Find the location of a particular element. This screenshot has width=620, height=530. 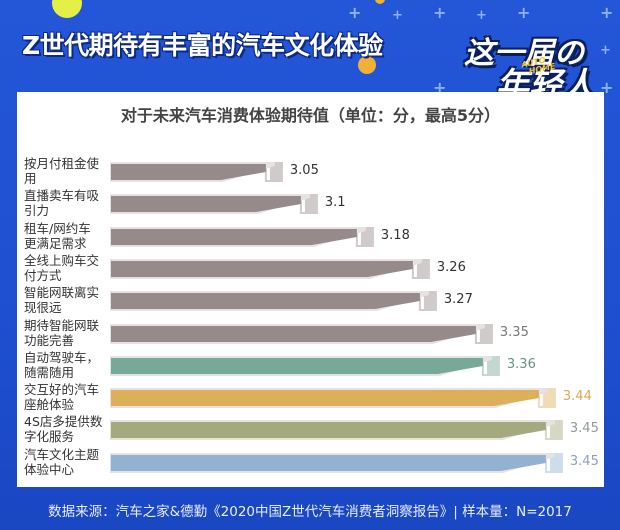

label-line: 全线上购车交 is located at coordinates (62, 260).